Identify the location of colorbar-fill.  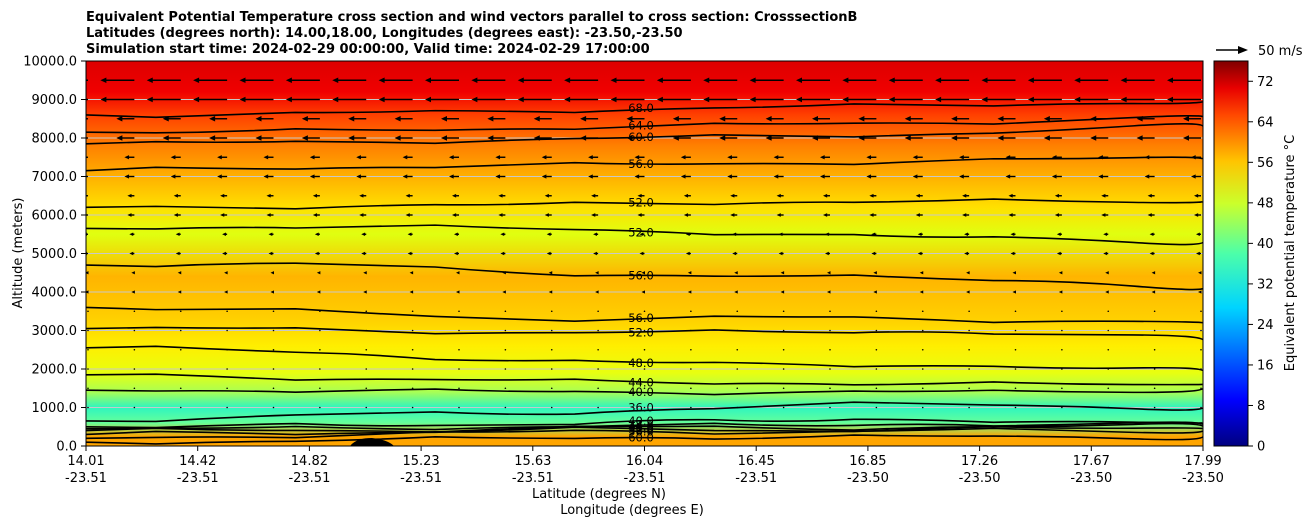
(1231, 253).